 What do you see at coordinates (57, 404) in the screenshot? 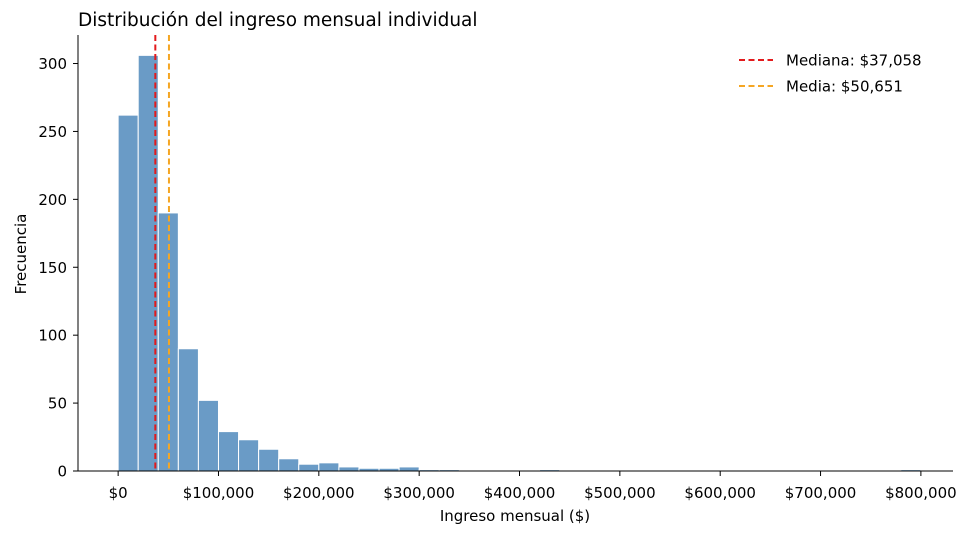
I see `y-tick-label: 50` at bounding box center [57, 404].